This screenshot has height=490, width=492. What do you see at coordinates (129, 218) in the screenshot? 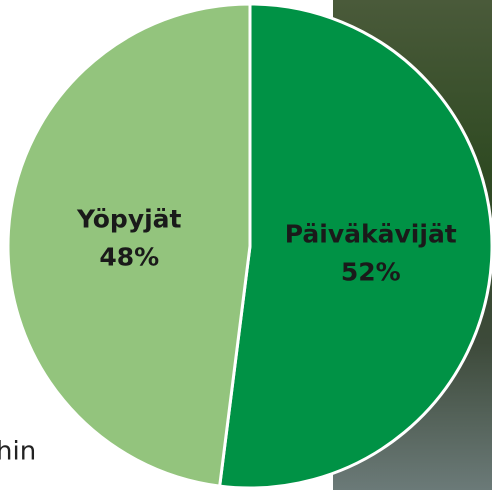
I see `slice-label: Yöpyjät` at bounding box center [129, 218].